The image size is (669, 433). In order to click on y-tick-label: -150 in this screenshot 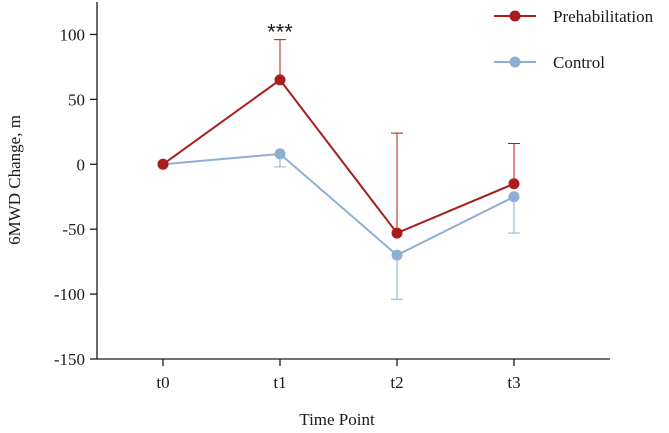, I will do `click(69, 359)`.